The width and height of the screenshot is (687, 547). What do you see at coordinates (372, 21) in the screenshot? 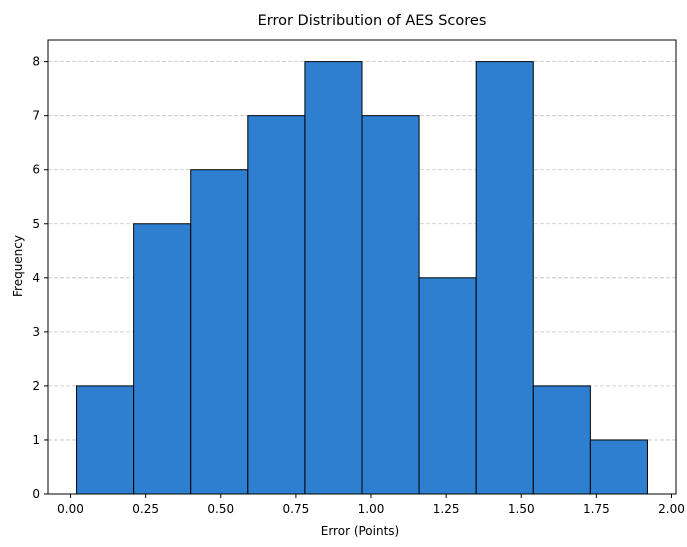
I see `chart-title: Error Distribution of AES Scores` at bounding box center [372, 21].